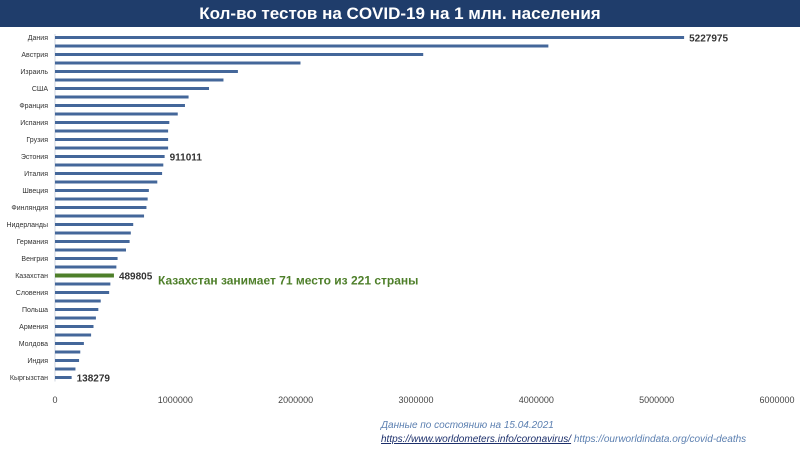 This screenshot has width=800, height=449. I want to click on data-label: 489805, so click(136, 277).